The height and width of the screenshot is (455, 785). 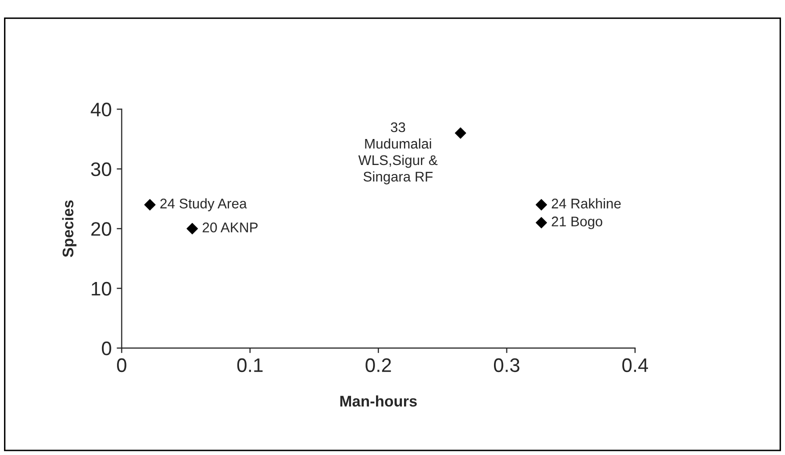 I want to click on x-tick-label: 0, so click(x=121, y=365).